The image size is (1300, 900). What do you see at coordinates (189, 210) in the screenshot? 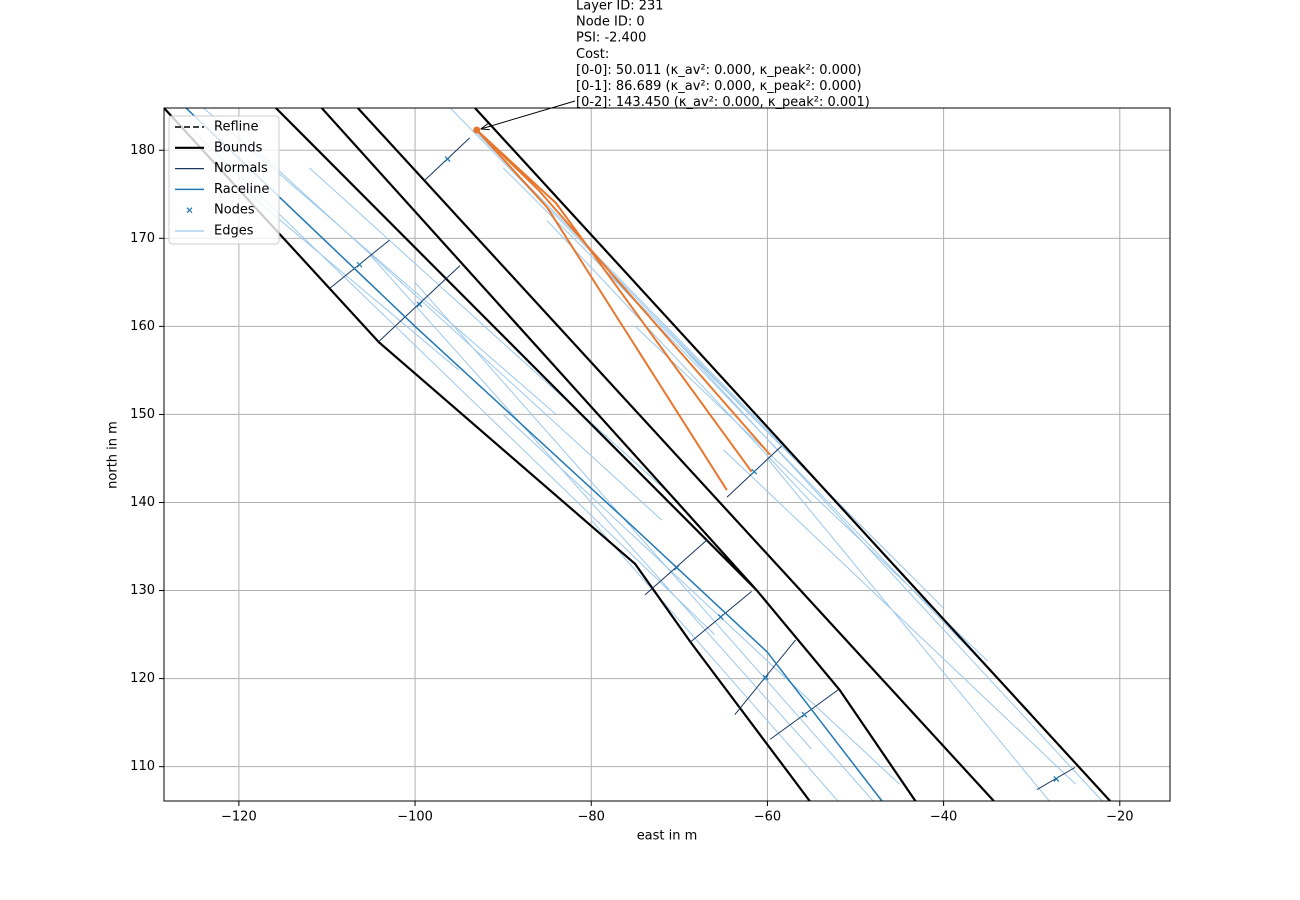
I see `legend-marker` at bounding box center [189, 210].